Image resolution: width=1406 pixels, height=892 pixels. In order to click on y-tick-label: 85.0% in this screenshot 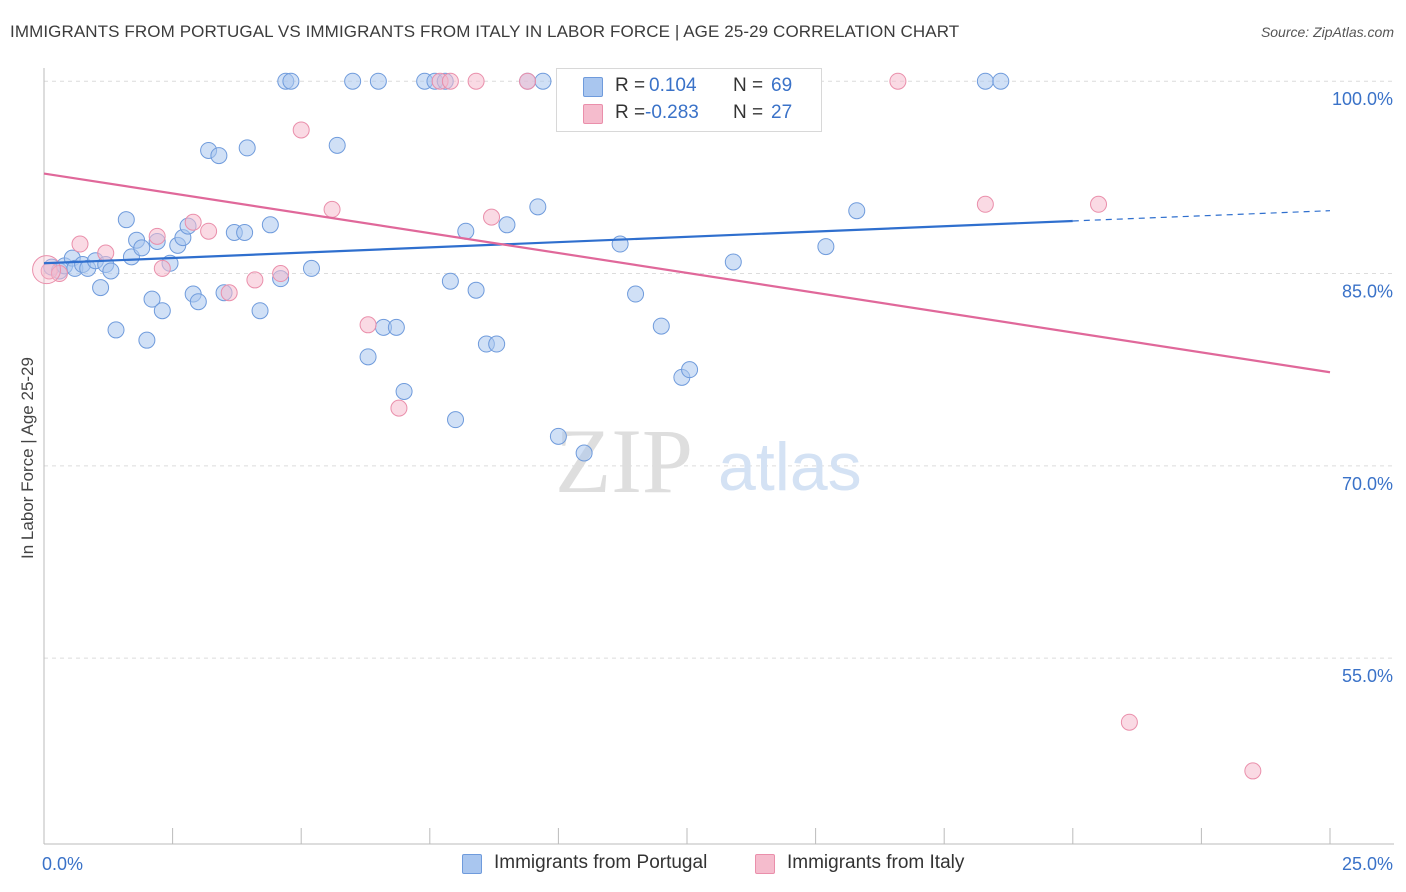, I will do `click(1367, 292)`.